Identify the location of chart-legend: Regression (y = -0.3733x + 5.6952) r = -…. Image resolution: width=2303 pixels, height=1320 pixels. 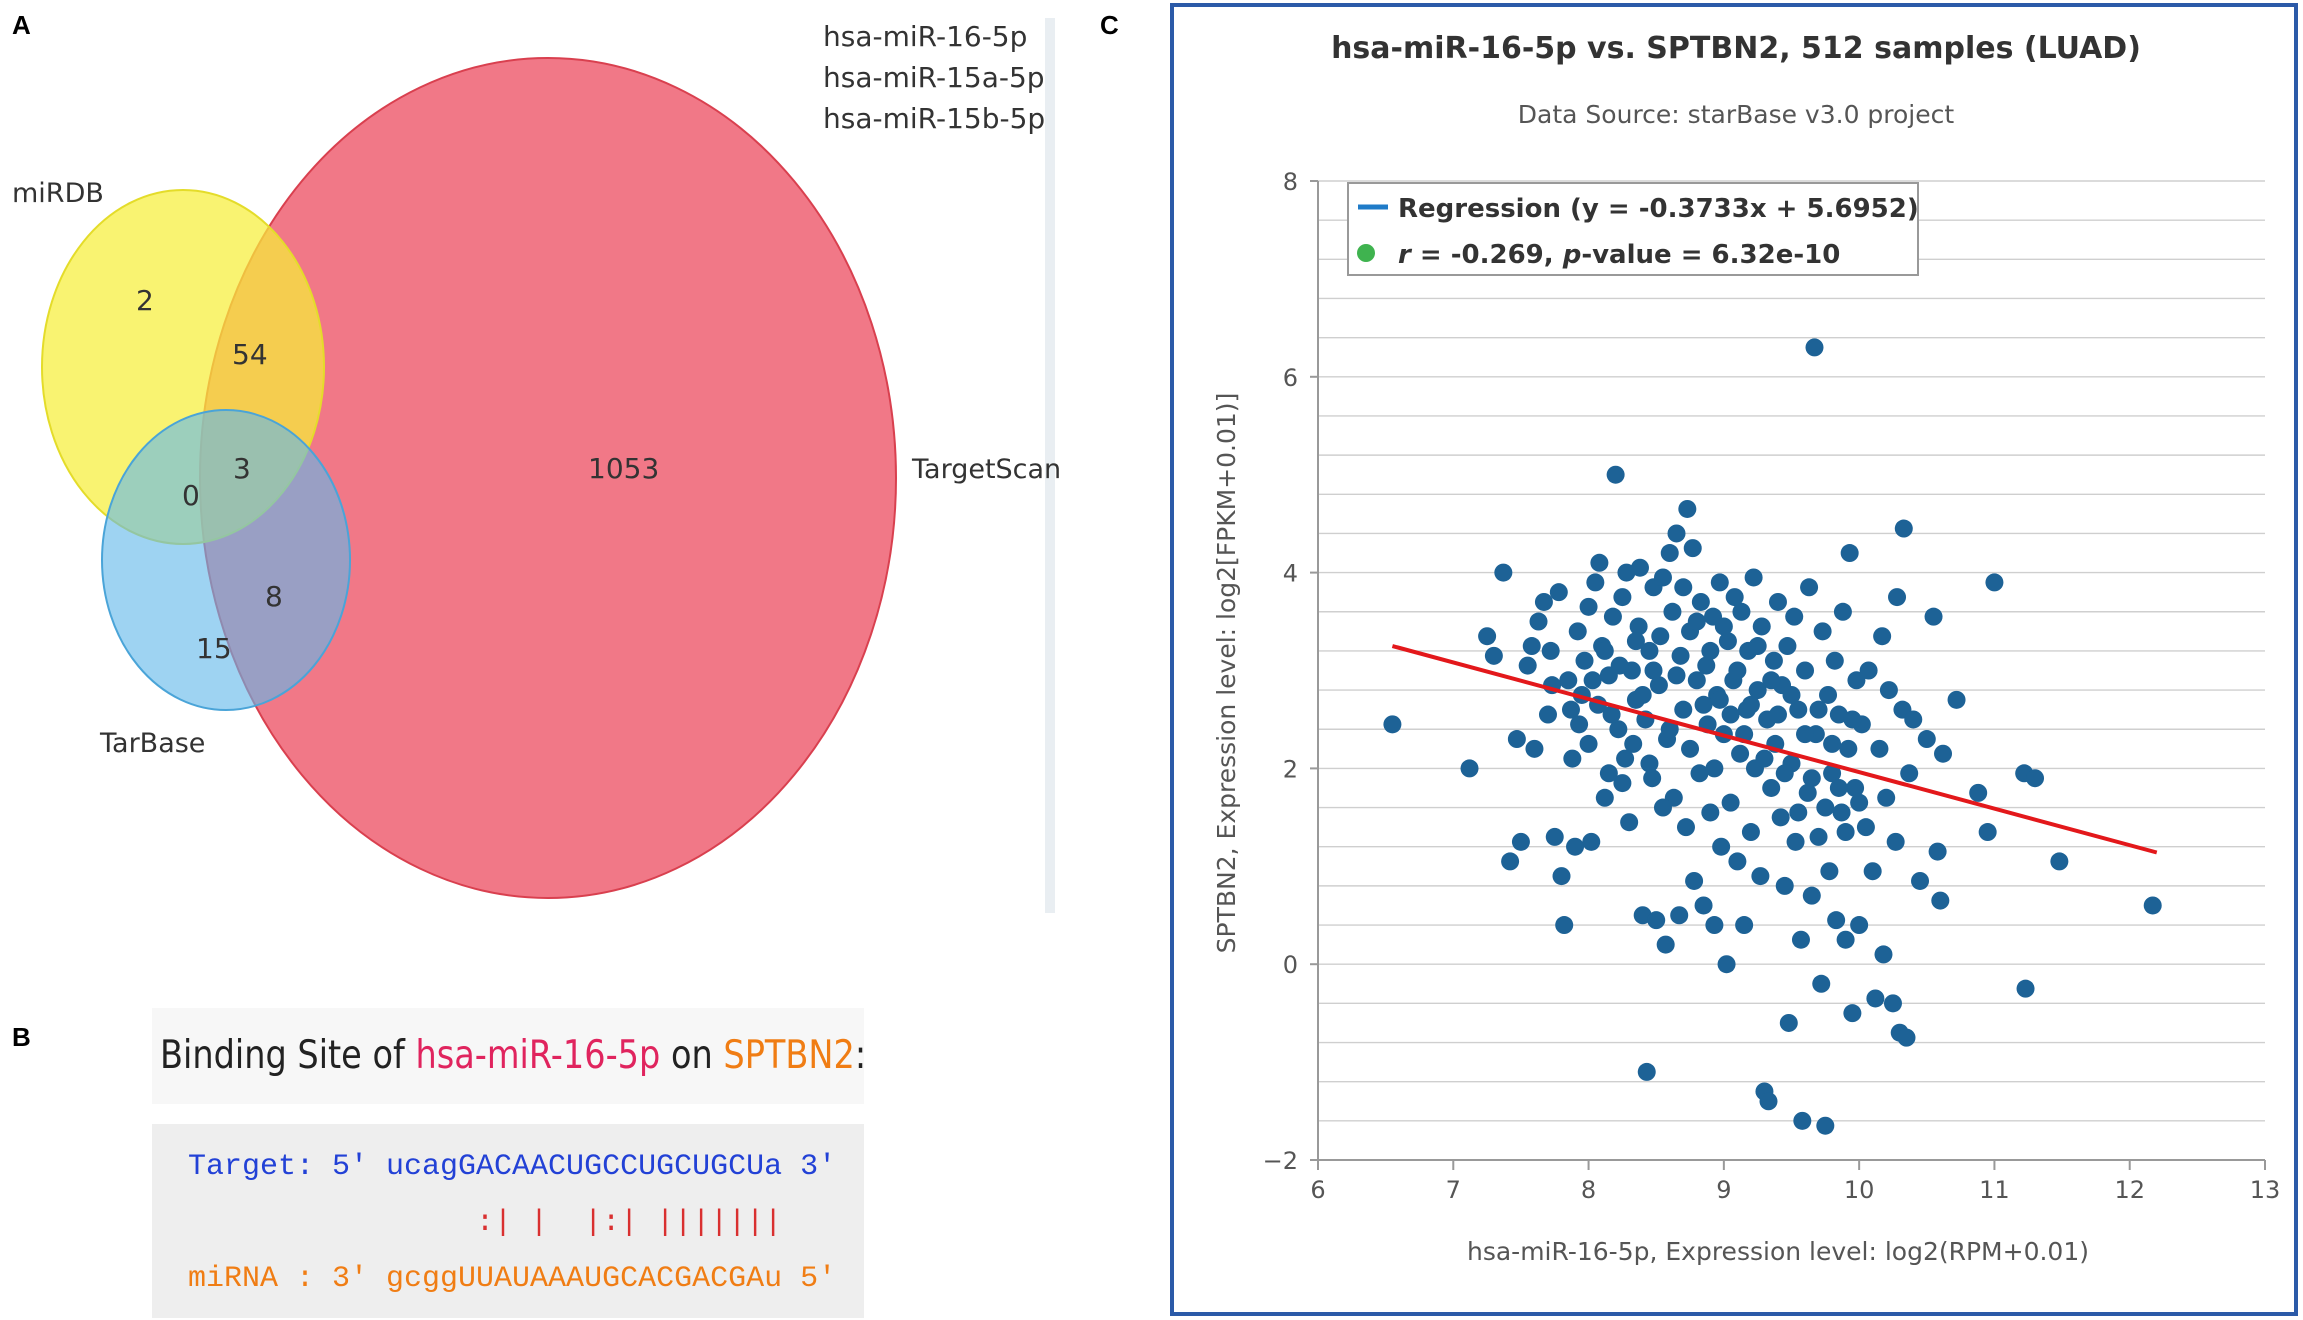
(1633, 229).